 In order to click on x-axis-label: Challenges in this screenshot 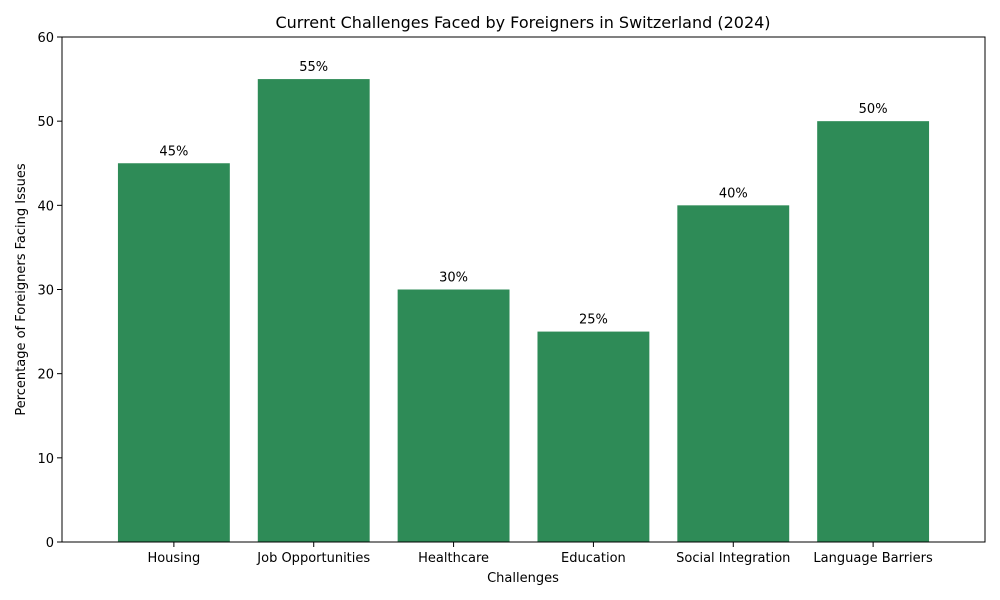, I will do `click(523, 578)`.